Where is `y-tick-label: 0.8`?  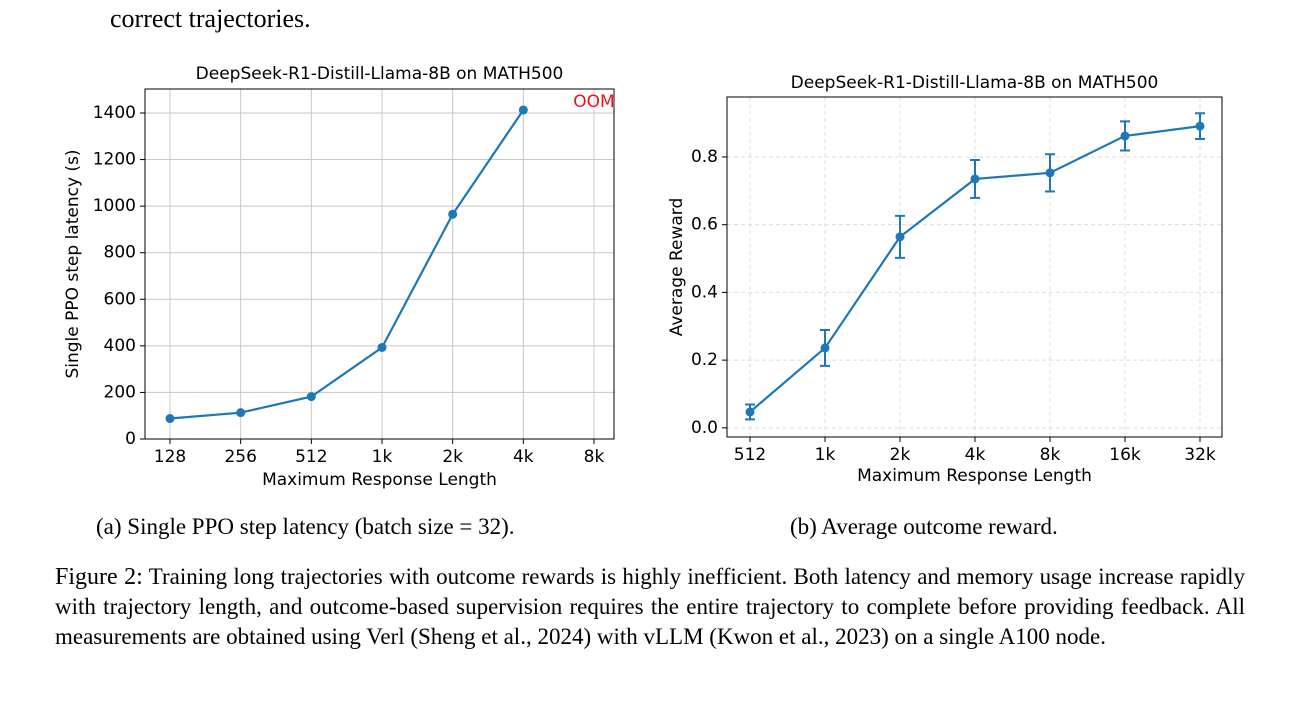
y-tick-label: 0.8 is located at coordinates (704, 157).